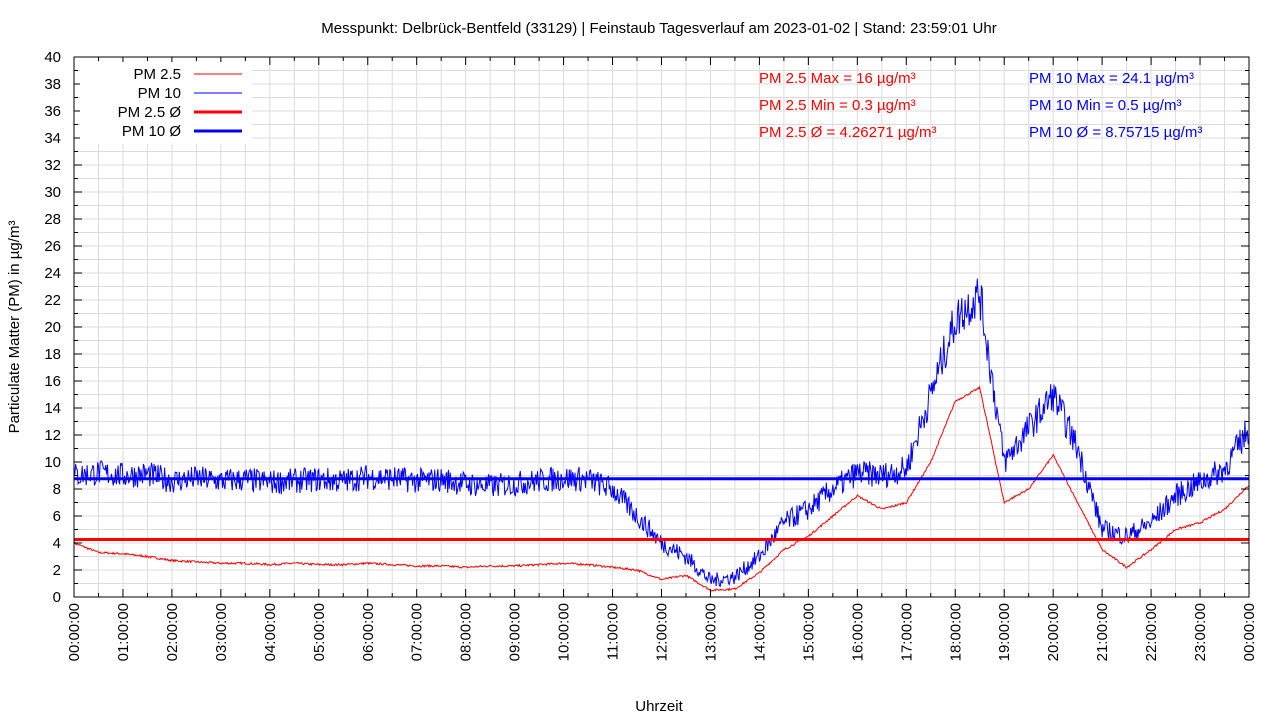 This screenshot has height=725, width=1280. Describe the element at coordinates (52, 462) in the screenshot. I see `y-tick-label: 10` at that location.